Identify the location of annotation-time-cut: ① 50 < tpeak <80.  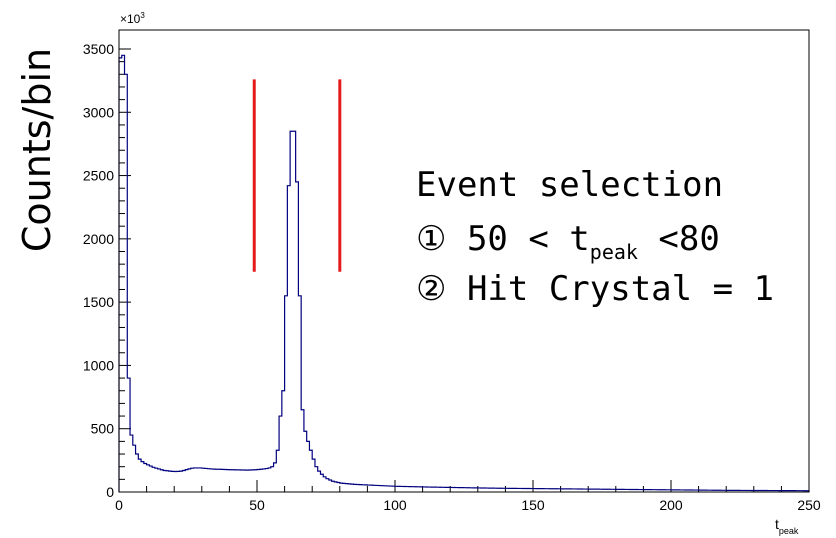
(568, 241).